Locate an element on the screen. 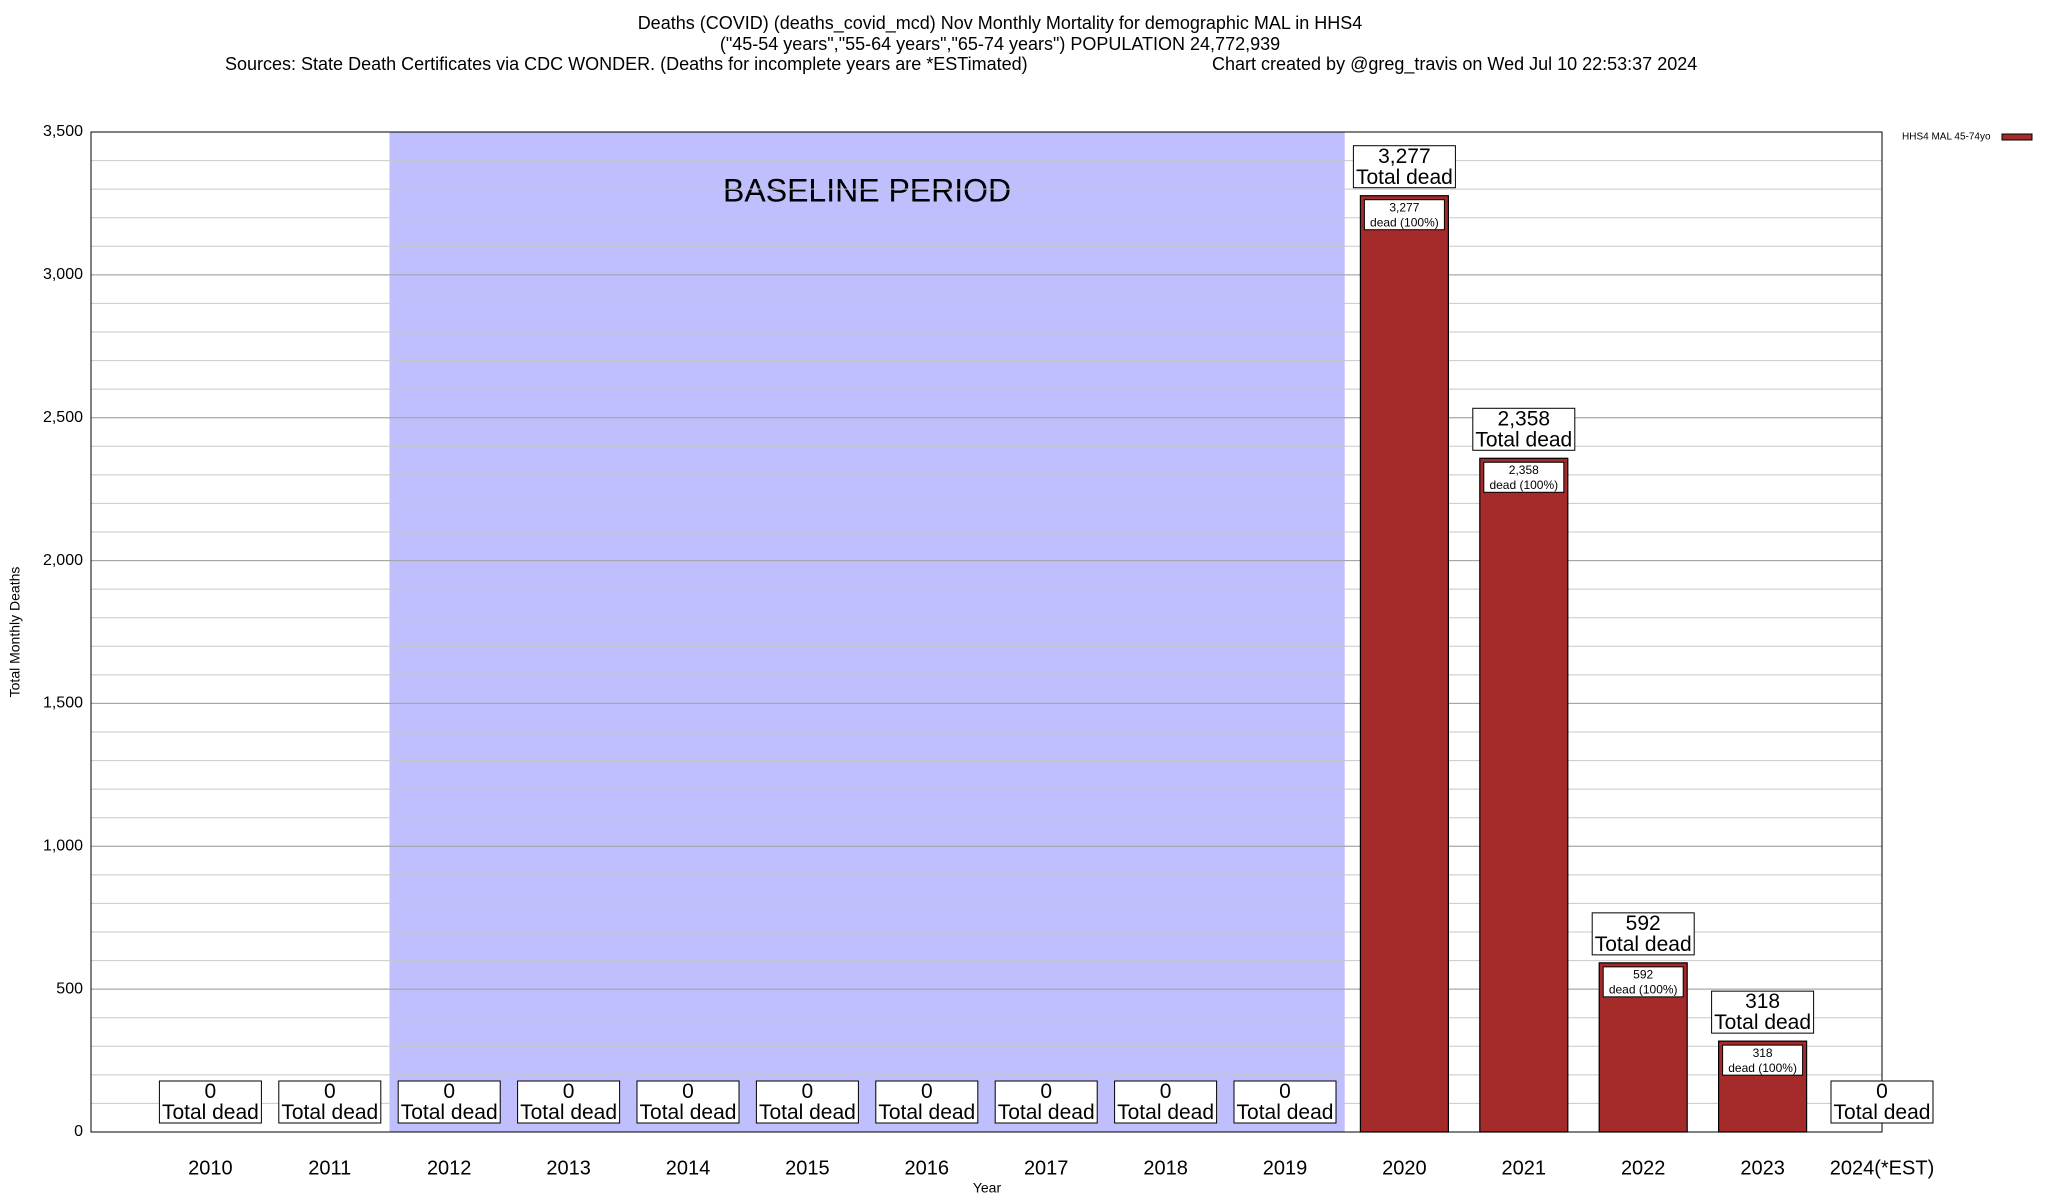 This screenshot has width=2048, height=1200. x-tick-label: 2017 is located at coordinates (1046, 1168).